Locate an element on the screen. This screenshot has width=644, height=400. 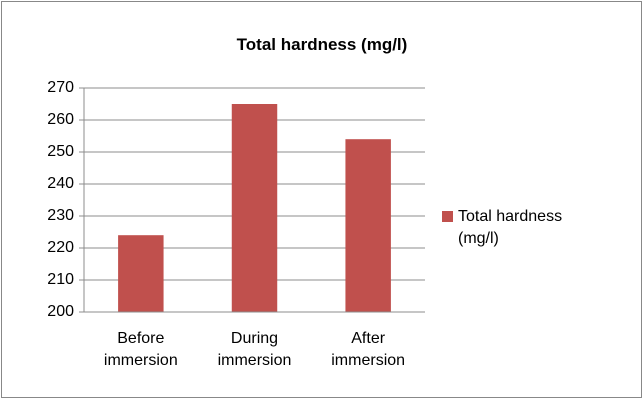
y-tick-label: 230 is located at coordinates (60, 215).